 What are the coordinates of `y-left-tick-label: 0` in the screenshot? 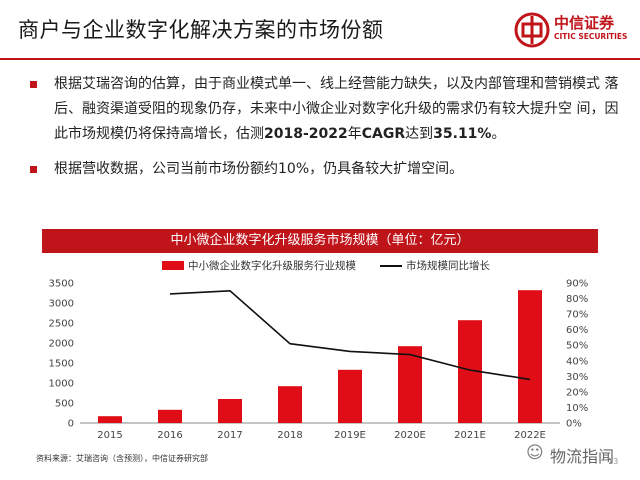 It's located at (71, 424).